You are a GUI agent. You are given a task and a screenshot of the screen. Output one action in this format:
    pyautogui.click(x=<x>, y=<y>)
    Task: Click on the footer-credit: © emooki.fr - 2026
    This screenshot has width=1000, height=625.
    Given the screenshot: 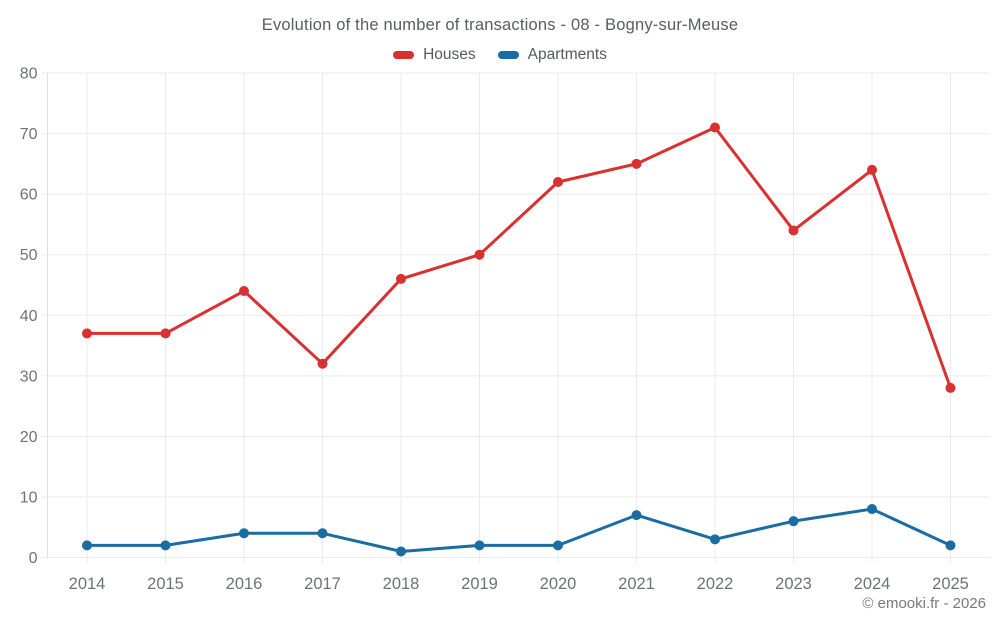 What is the action you would take?
    pyautogui.click(x=924, y=603)
    